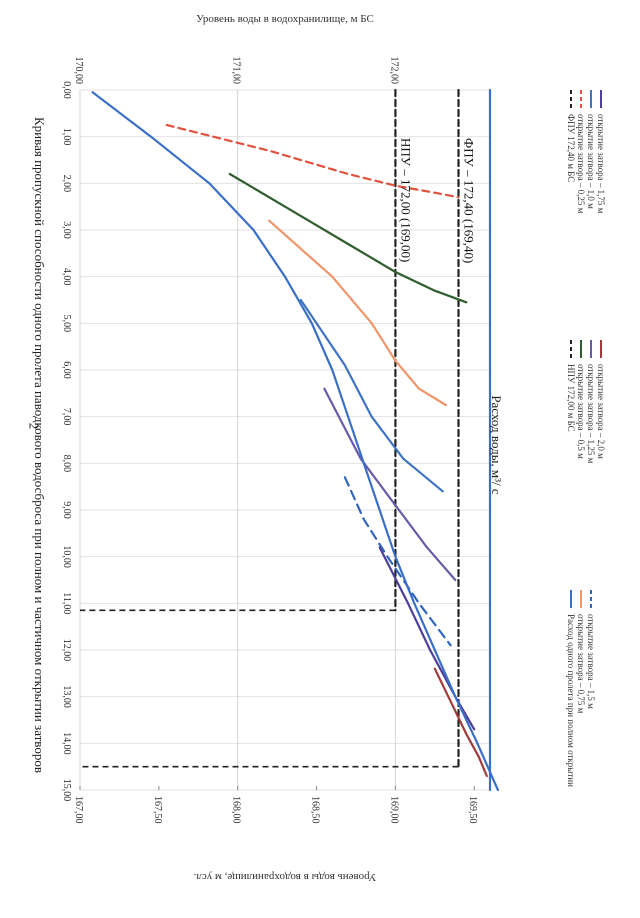 The width and height of the screenshot is (640, 918). What do you see at coordinates (581, 164) in the screenshot?
I see `legend-label-3: открытие затвора – 0,25 м` at bounding box center [581, 164].